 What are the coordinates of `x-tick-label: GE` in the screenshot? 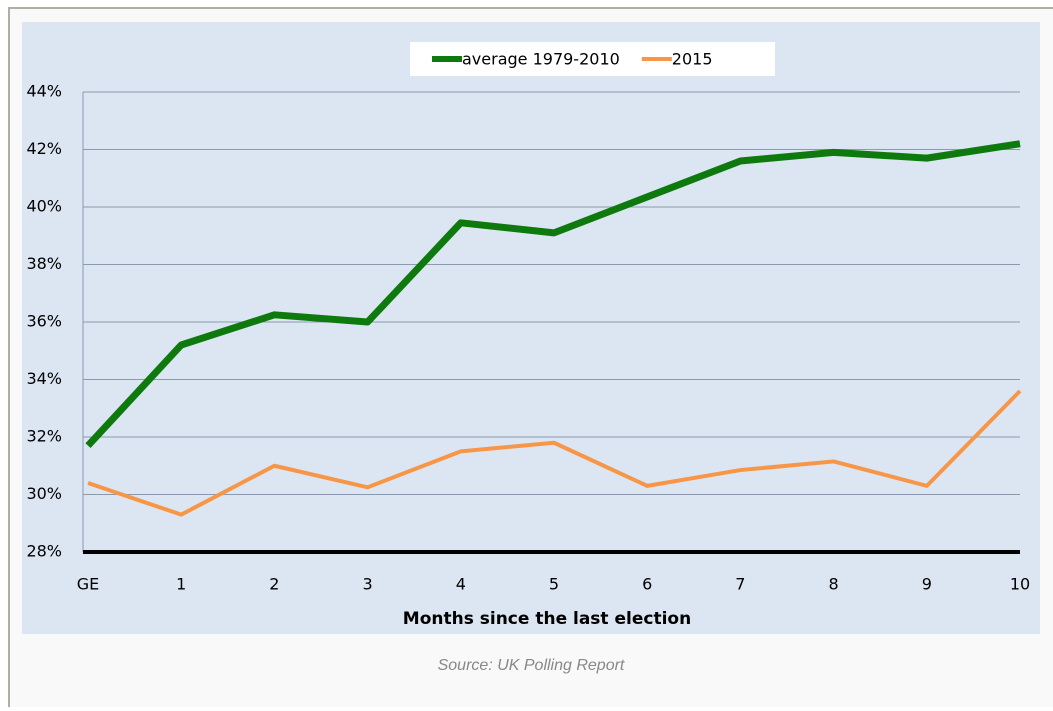 It's located at (88, 584).